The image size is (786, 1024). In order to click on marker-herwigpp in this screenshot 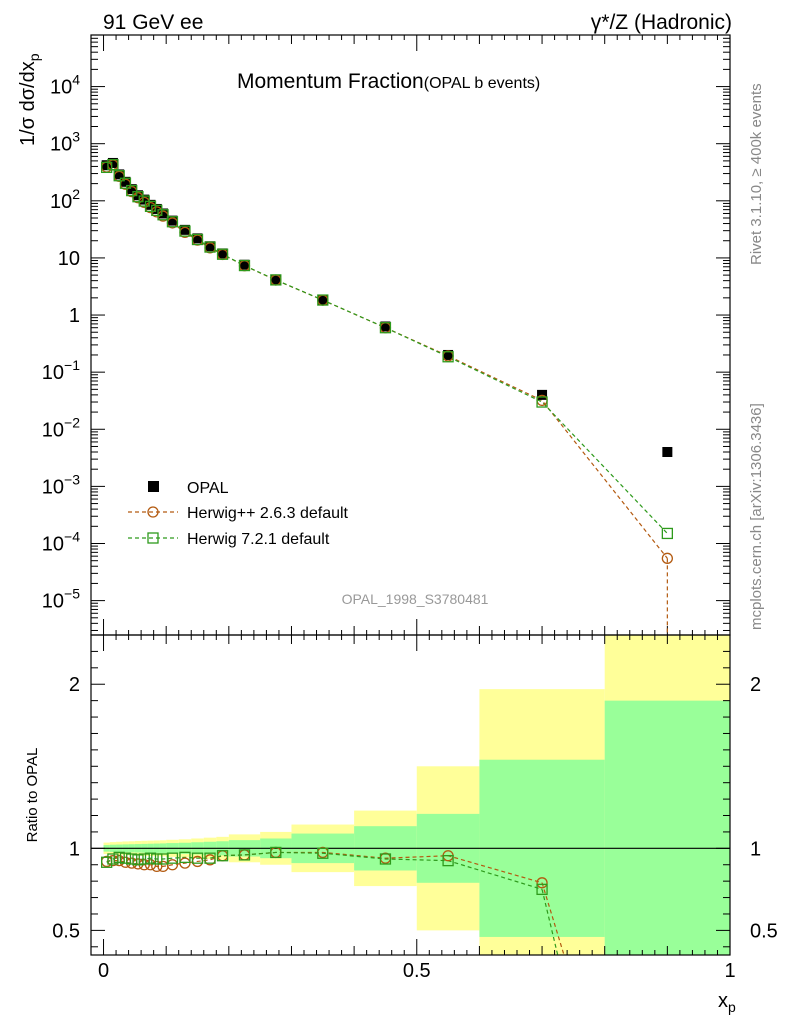, I will do `click(667, 558)`.